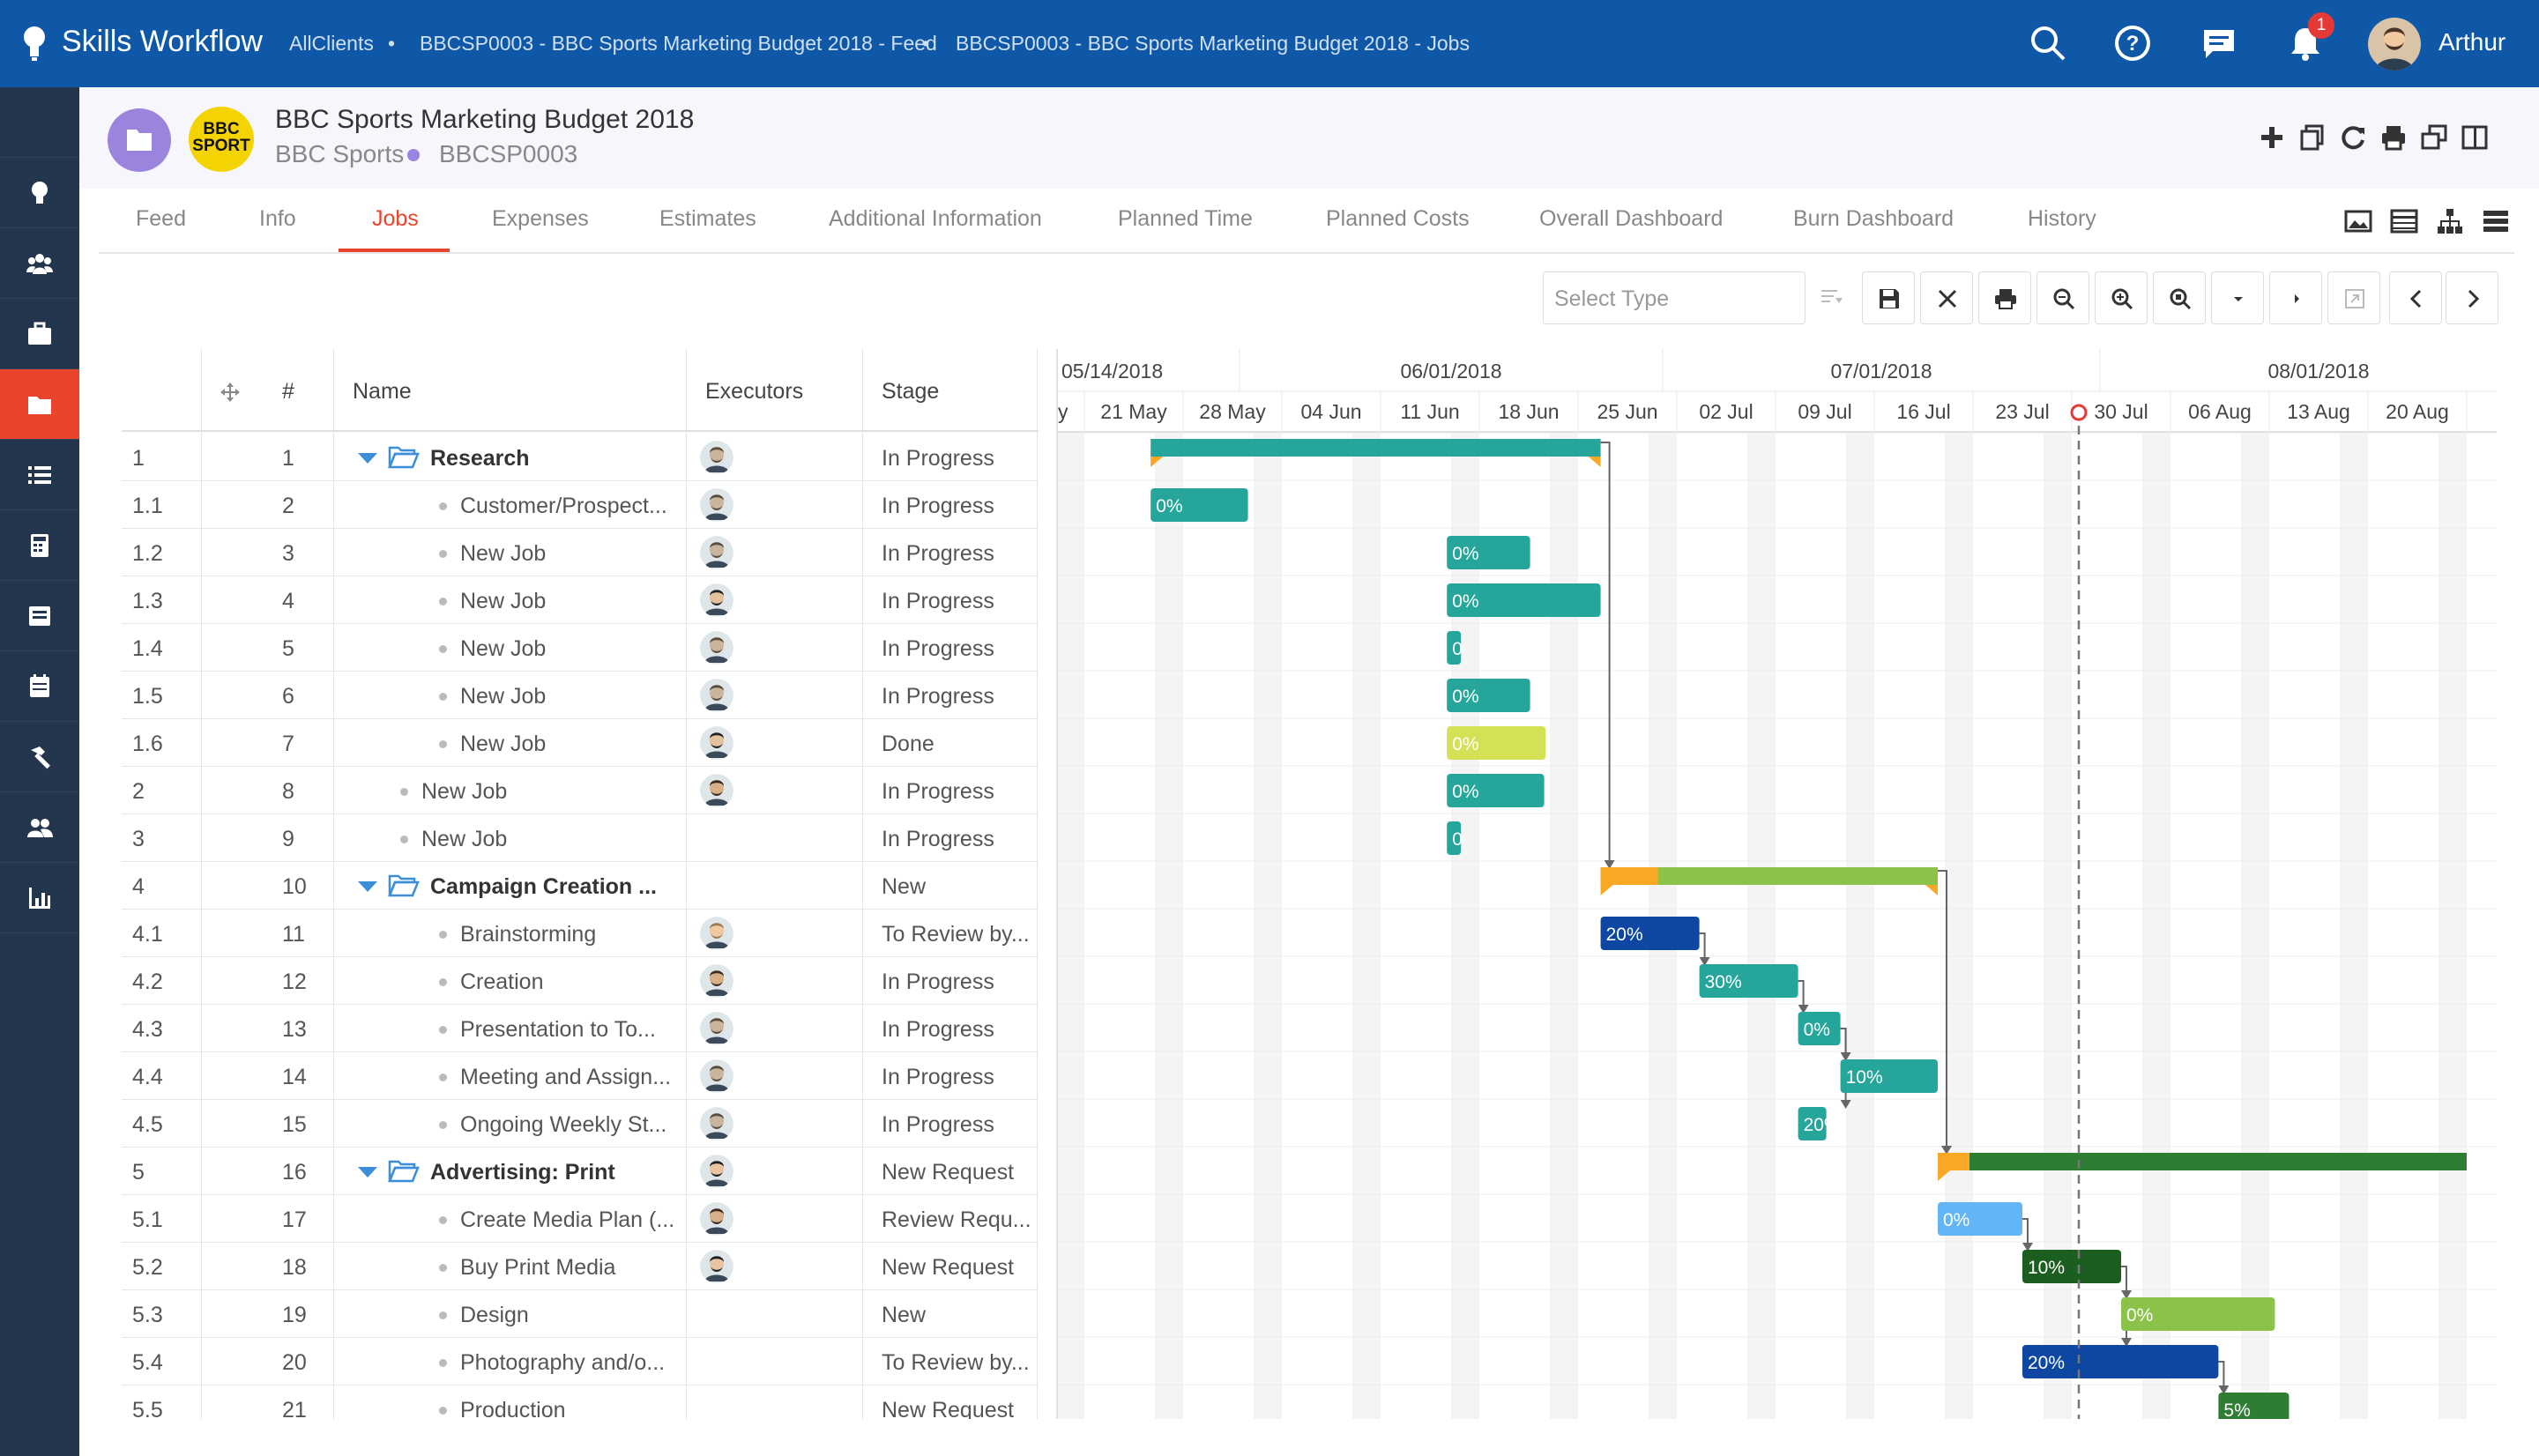 The width and height of the screenshot is (2539, 1456). Describe the element at coordinates (580, 1314) in the screenshot. I see `table-row: 5.3 19 Design New` at that location.